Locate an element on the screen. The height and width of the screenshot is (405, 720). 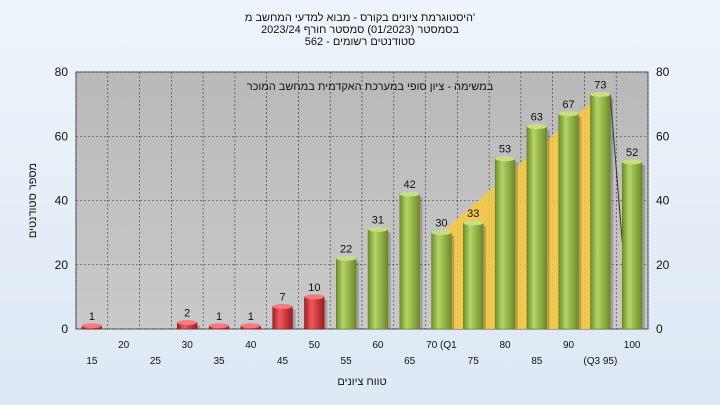
x-tick-11: 70 (Q1 is located at coordinates (441, 345).